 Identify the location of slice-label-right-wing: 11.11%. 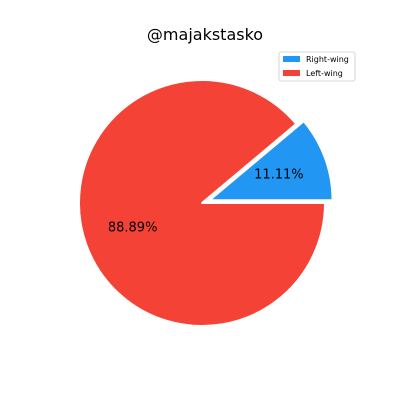
(279, 175).